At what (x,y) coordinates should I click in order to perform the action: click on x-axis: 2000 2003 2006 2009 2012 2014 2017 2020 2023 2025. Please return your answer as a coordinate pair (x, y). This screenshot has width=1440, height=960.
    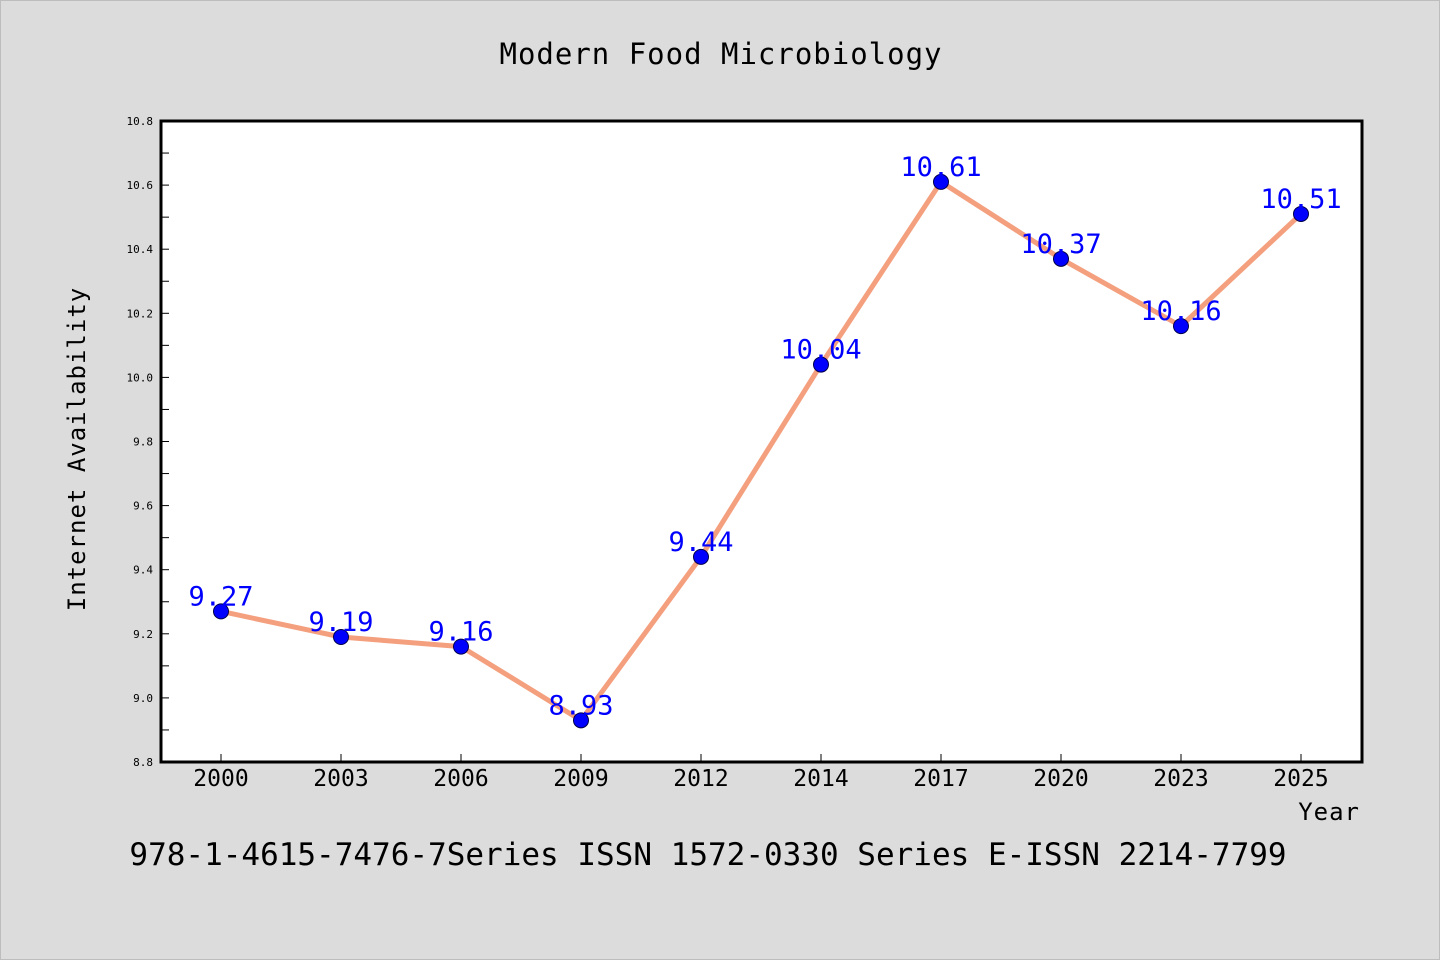
    Looking at the image, I should click on (761, 773).